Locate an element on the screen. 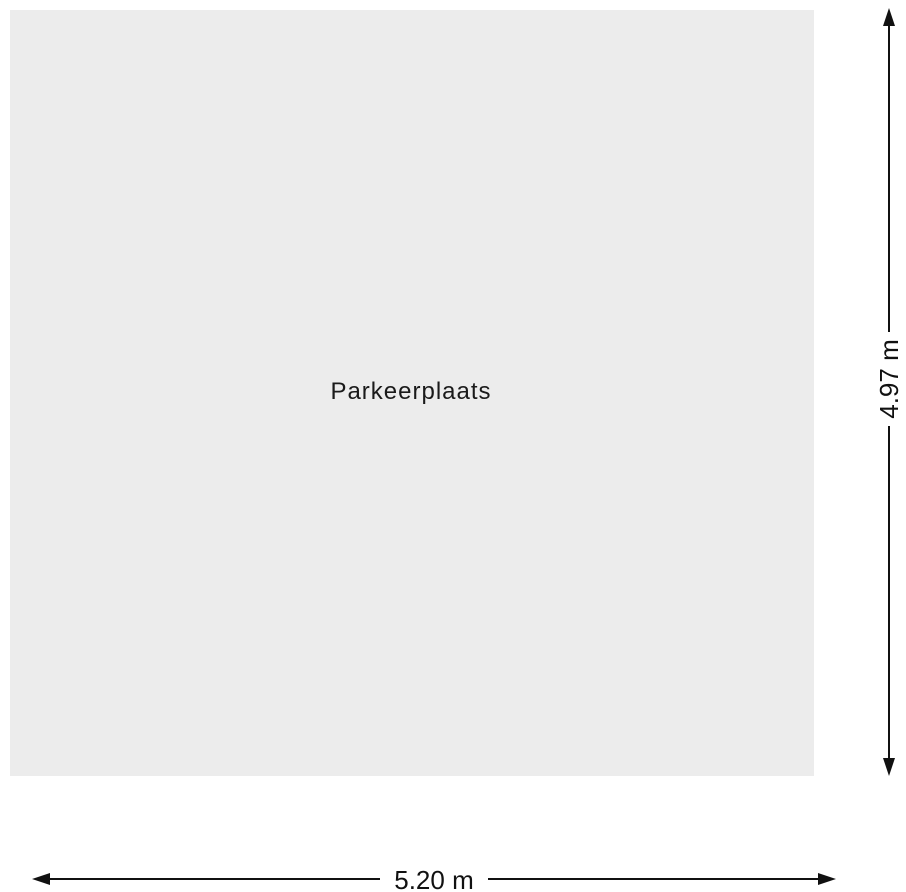 The width and height of the screenshot is (906, 892). room-label: Parkeerplaats is located at coordinates (411, 391).